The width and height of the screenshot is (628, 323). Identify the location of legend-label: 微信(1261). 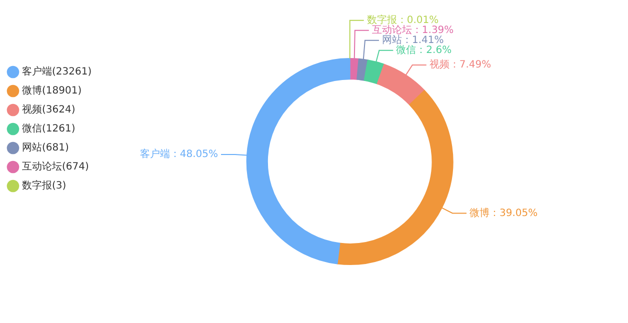
(49, 128).